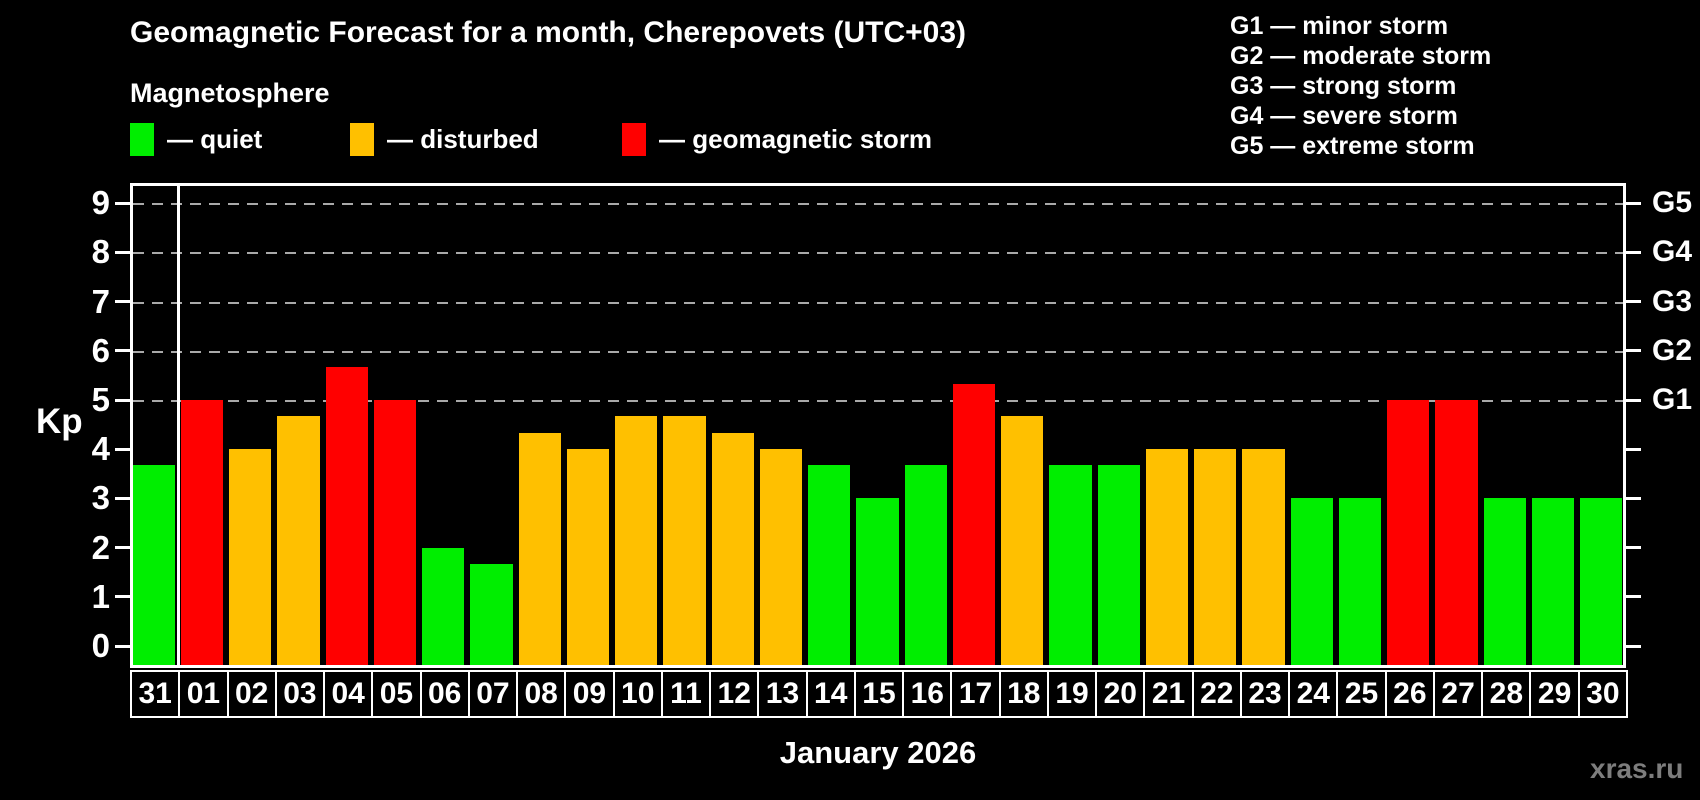 The image size is (1700, 800). I want to click on day-label-31: 31, so click(155, 694).